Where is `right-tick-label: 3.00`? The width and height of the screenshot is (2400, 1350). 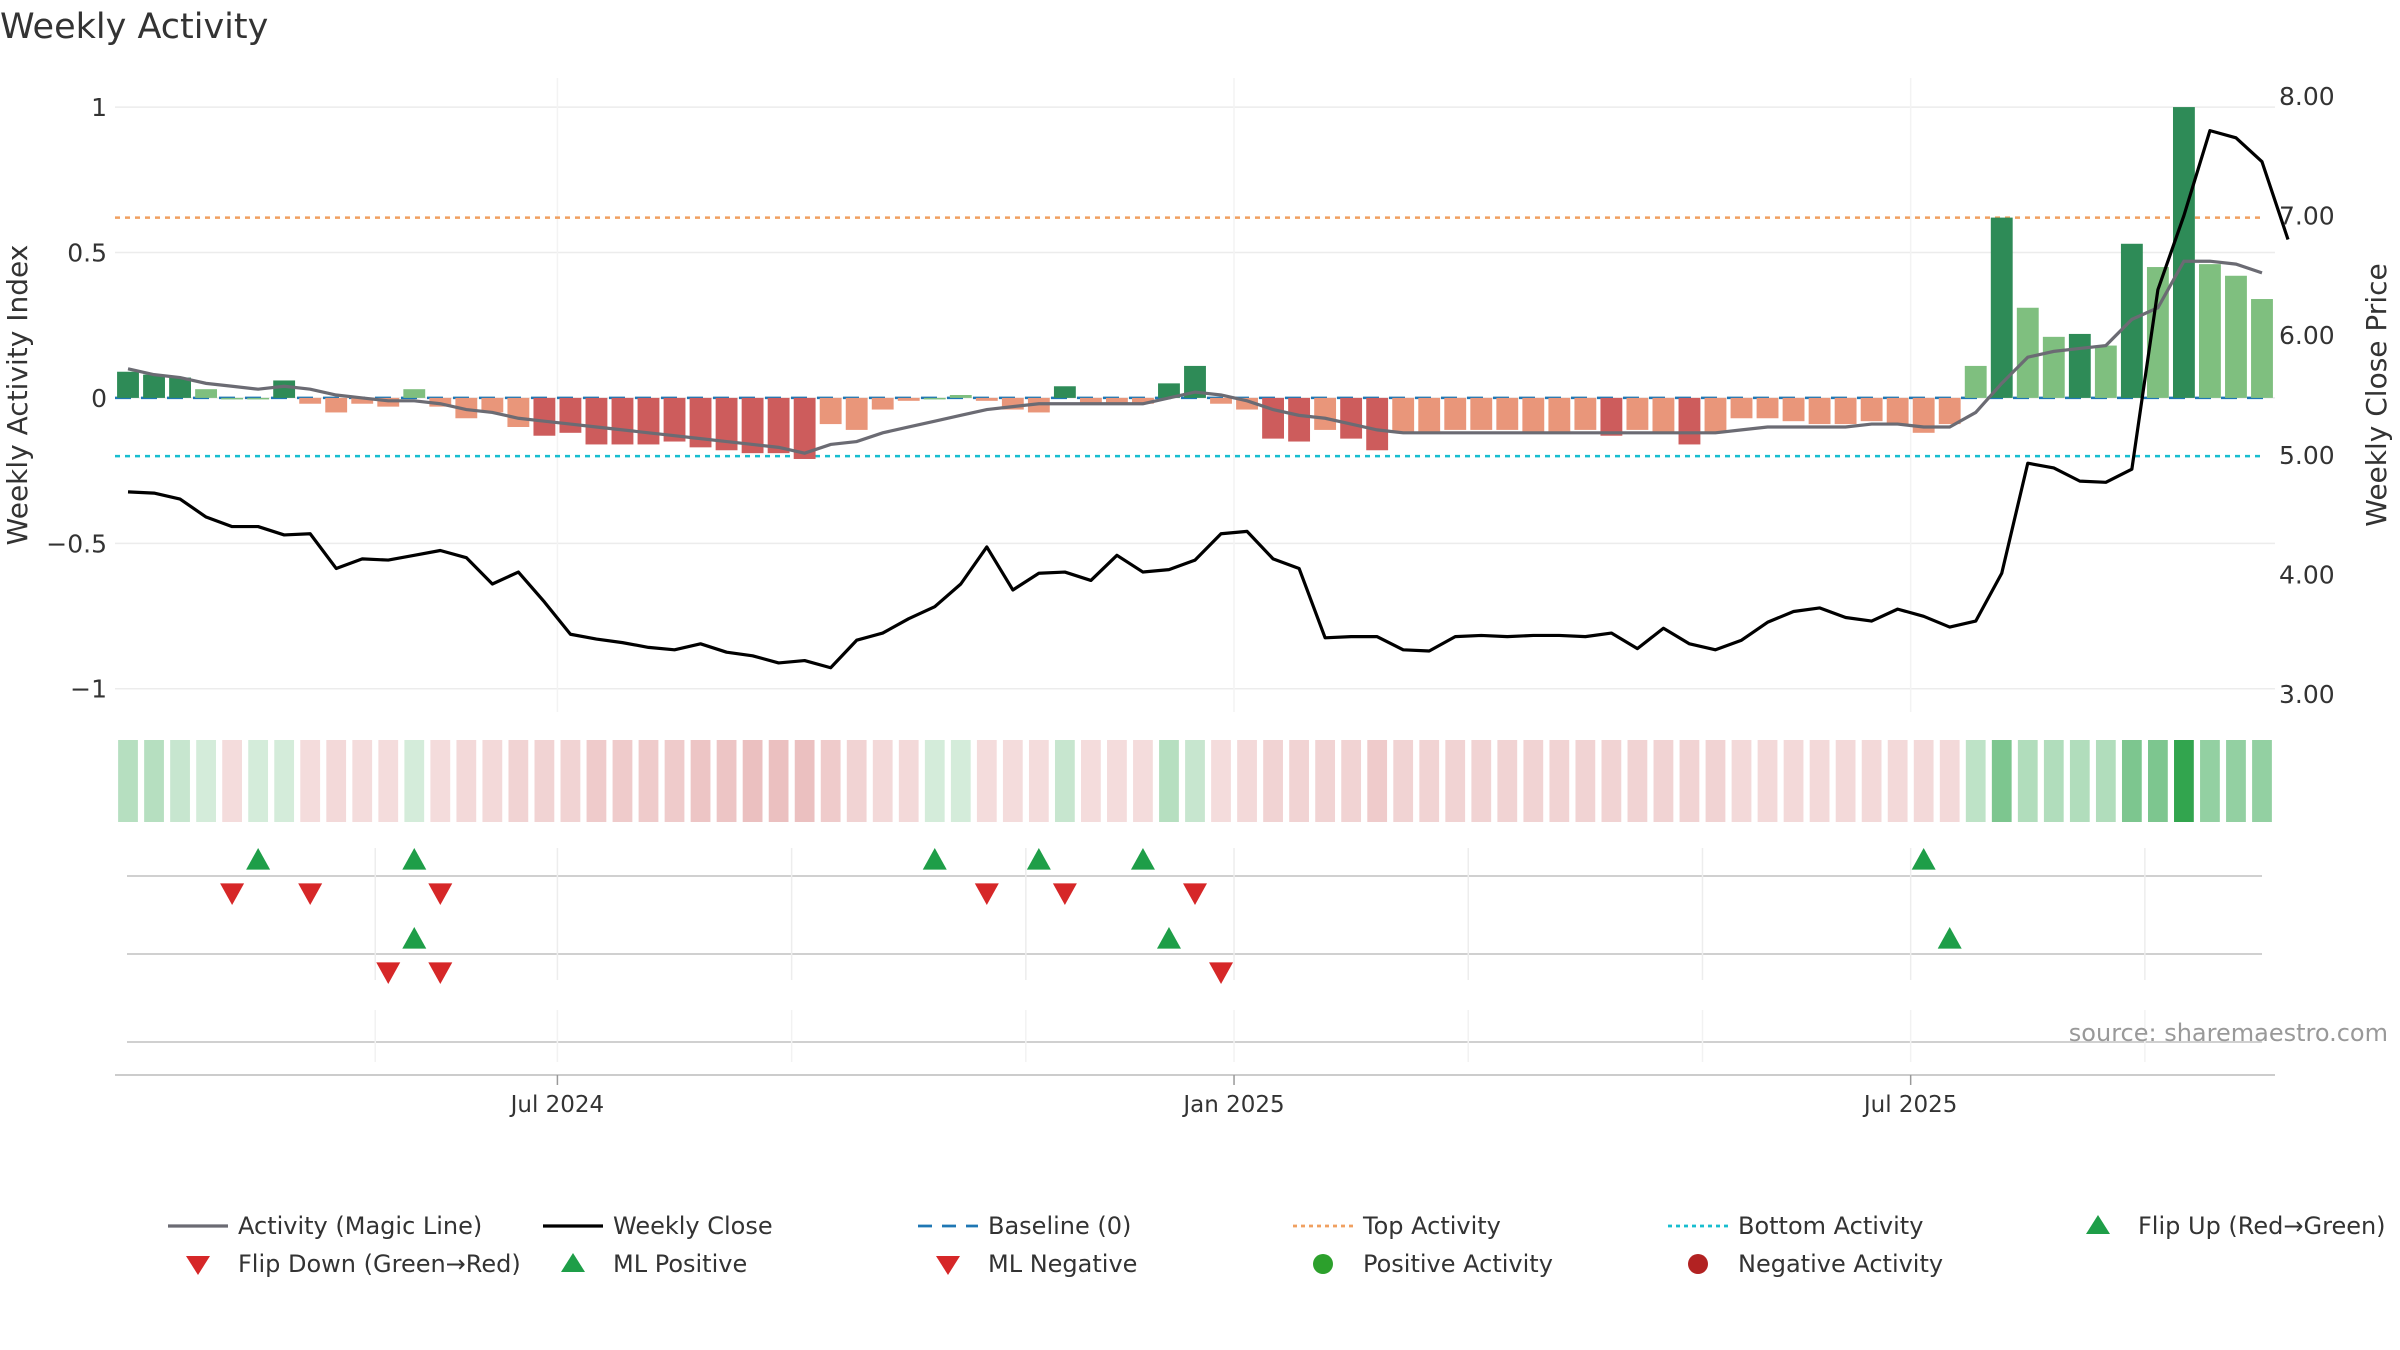 right-tick-label: 3.00 is located at coordinates (2307, 694).